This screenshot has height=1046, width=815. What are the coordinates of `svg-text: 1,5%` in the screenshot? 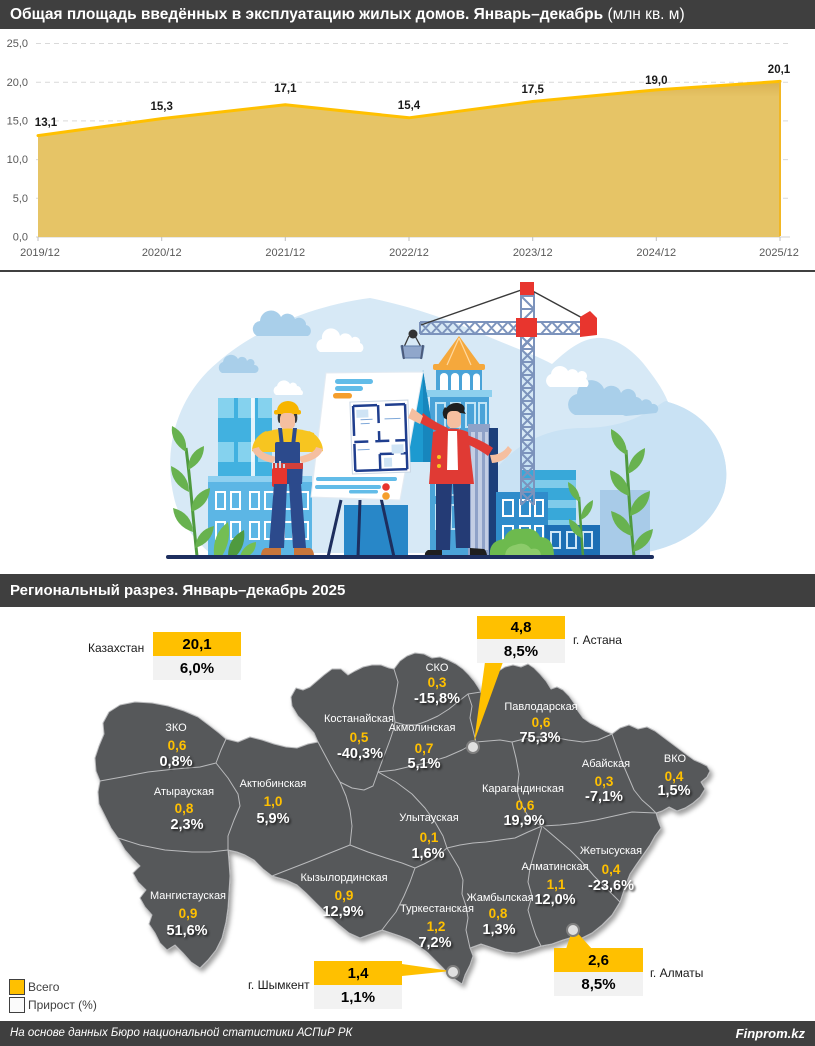 It's located at (673, 791).